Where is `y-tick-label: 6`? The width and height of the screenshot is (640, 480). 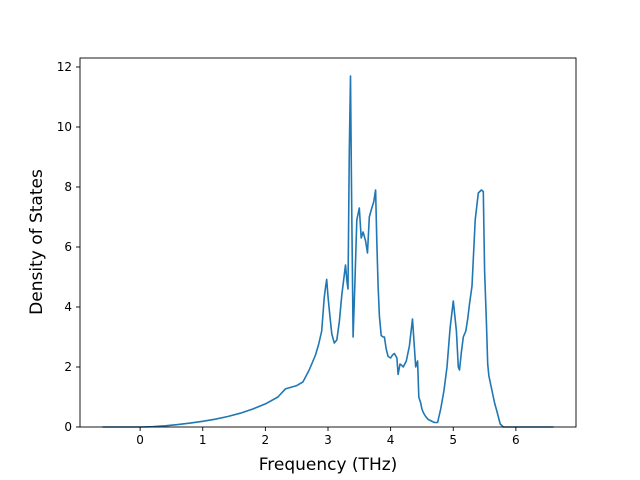 y-tick-label: 6 is located at coordinates (68, 247).